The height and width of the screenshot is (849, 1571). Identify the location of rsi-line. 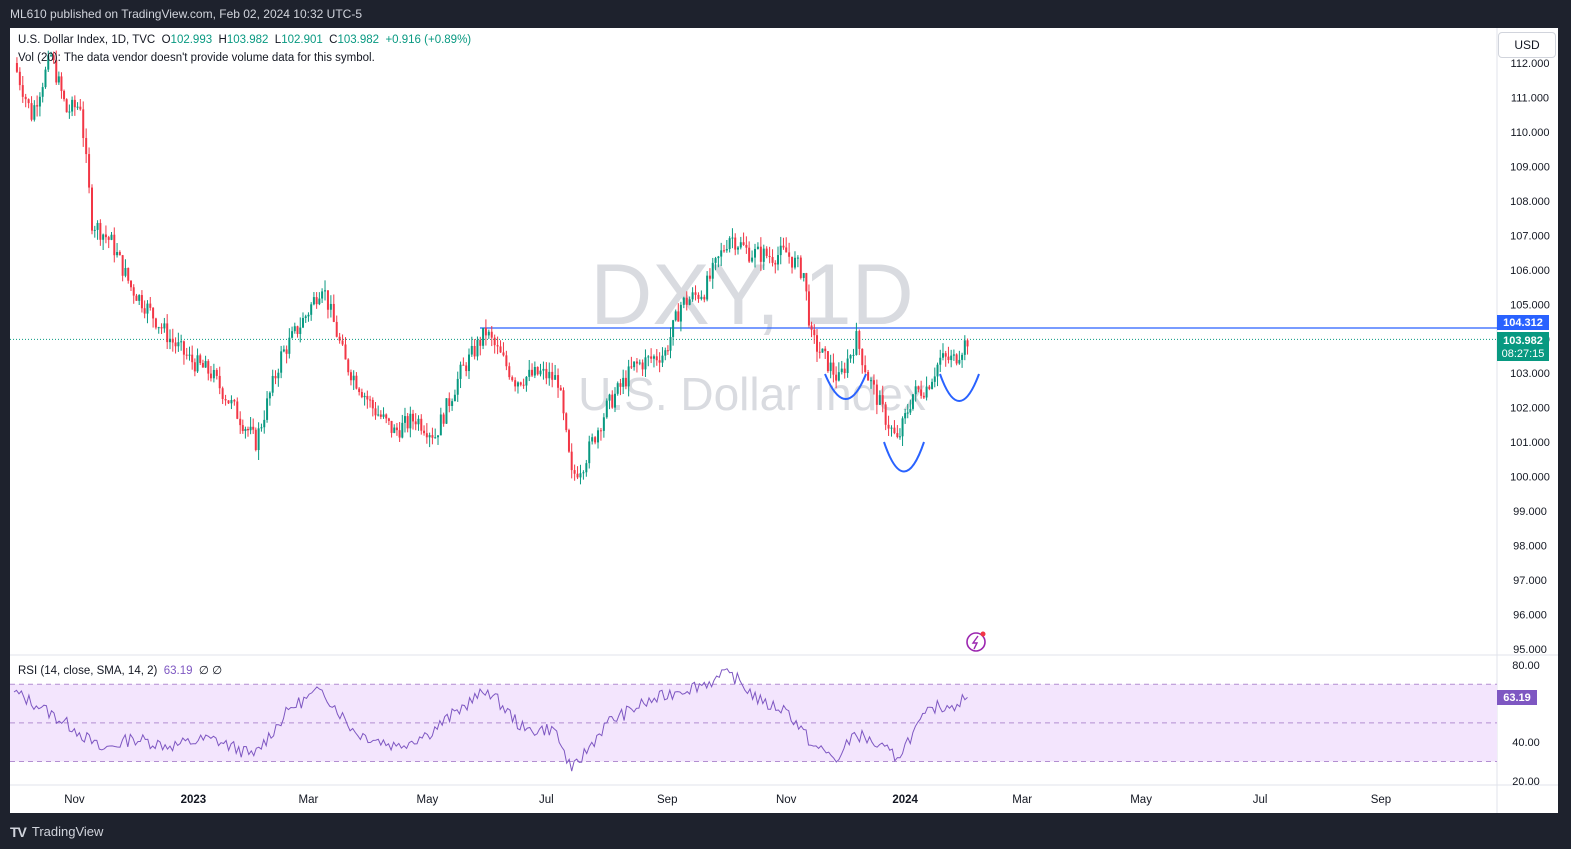
(490, 720).